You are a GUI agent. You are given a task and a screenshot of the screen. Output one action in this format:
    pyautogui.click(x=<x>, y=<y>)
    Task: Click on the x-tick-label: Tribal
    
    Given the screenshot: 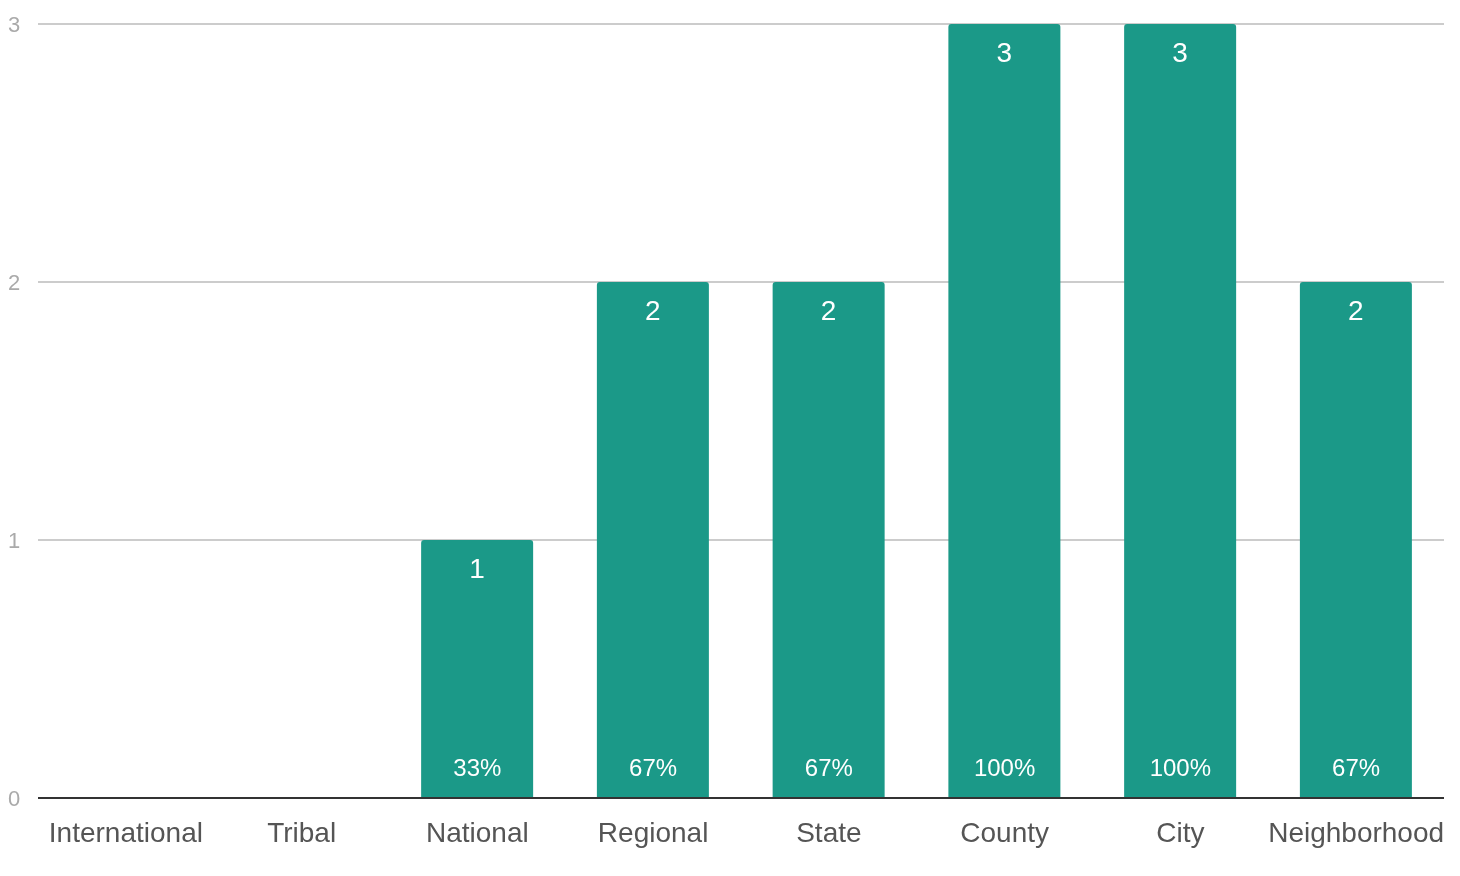 What is the action you would take?
    pyautogui.click(x=302, y=832)
    